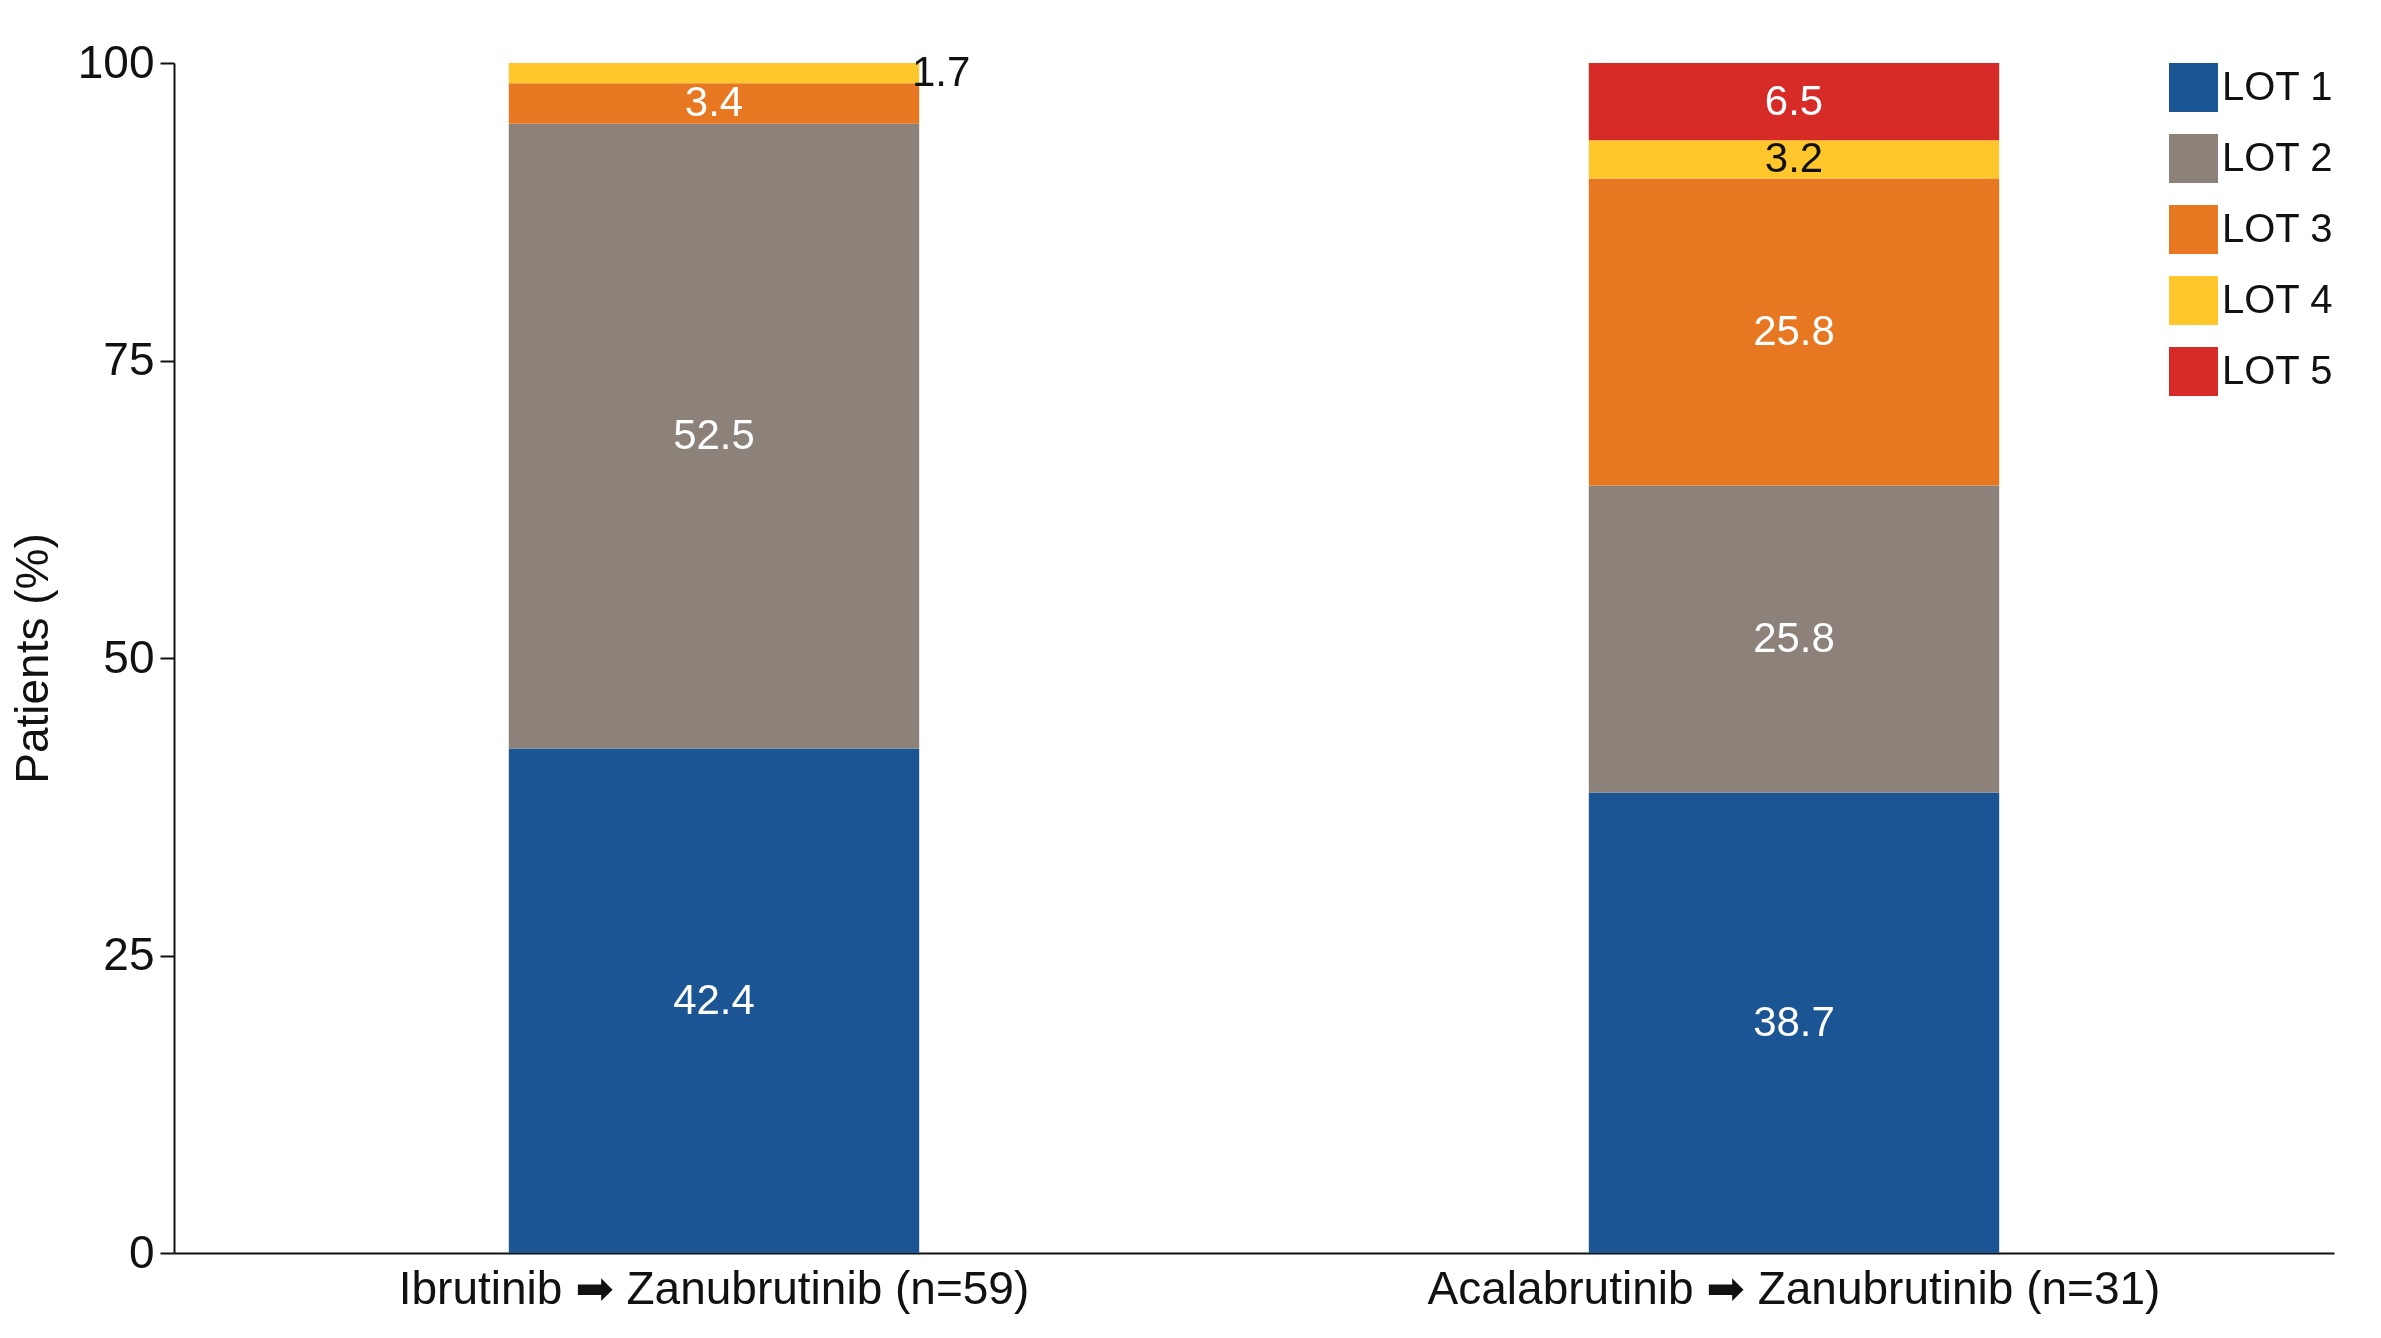 This screenshot has height=1338, width=2381. What do you see at coordinates (2277, 369) in the screenshot?
I see `legend-label: LOT 5` at bounding box center [2277, 369].